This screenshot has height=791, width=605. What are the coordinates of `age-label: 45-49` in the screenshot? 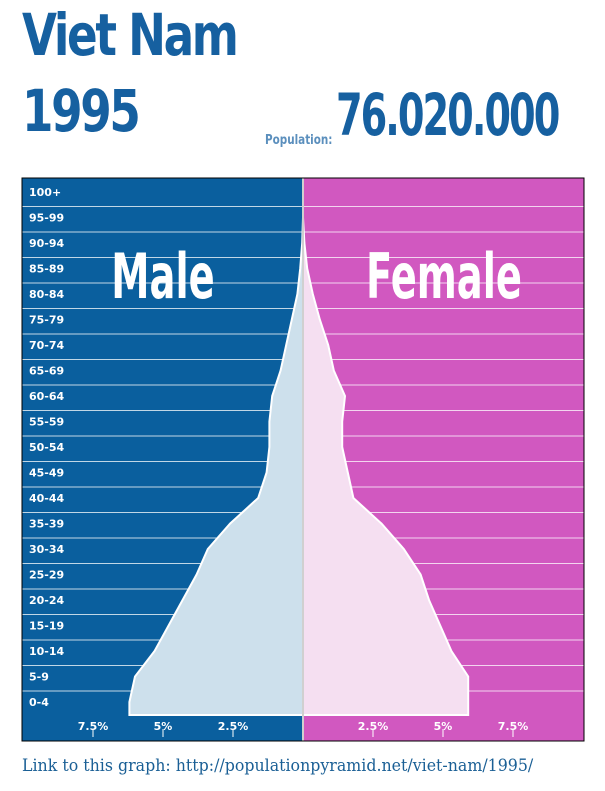 It's located at (46, 473).